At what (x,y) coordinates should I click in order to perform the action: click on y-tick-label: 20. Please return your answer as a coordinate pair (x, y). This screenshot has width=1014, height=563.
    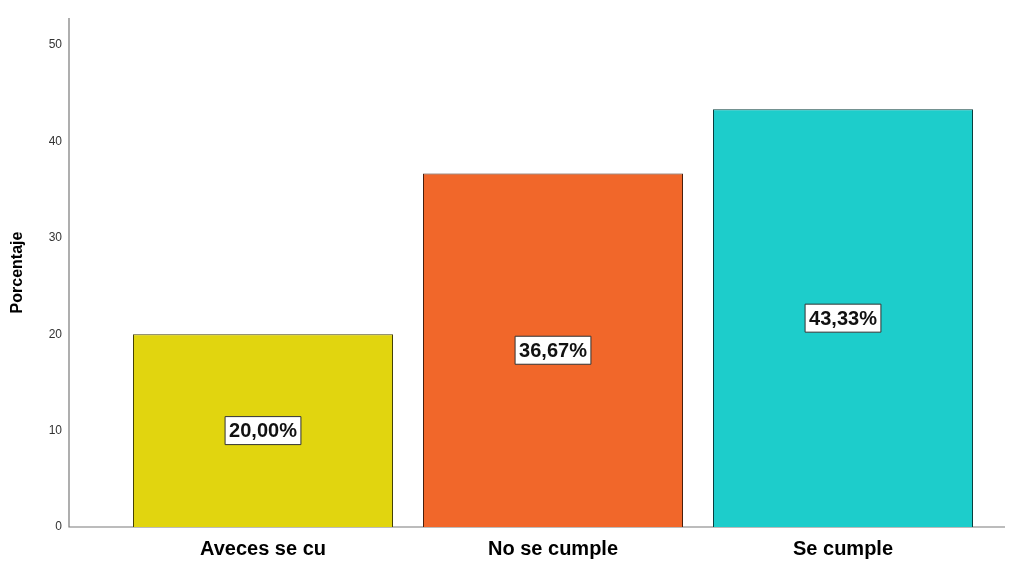
    Looking at the image, I should click on (55, 333).